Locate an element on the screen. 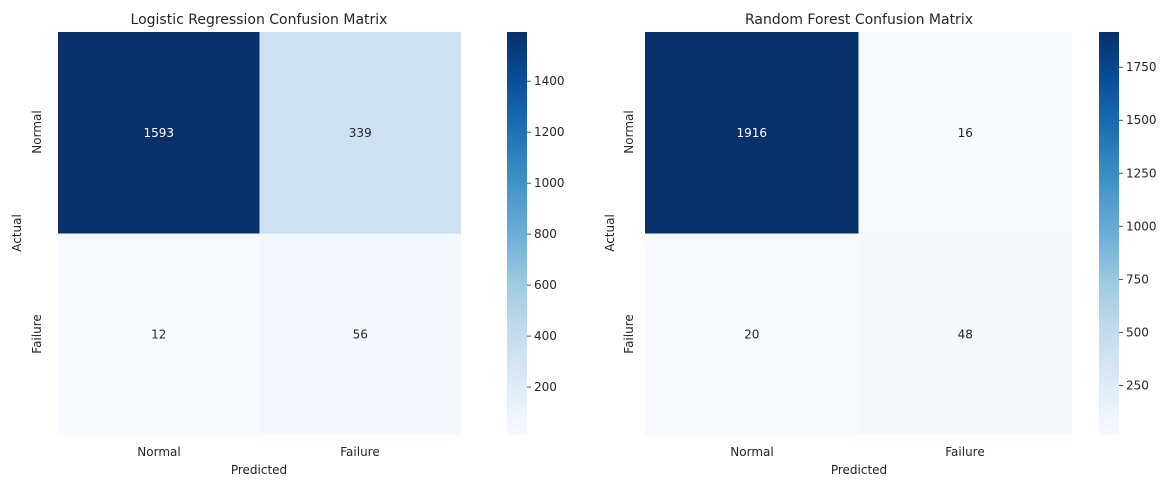 Image resolution: width=1174 pixels, height=490 pixels. cell-annotation: 16 is located at coordinates (965, 133).